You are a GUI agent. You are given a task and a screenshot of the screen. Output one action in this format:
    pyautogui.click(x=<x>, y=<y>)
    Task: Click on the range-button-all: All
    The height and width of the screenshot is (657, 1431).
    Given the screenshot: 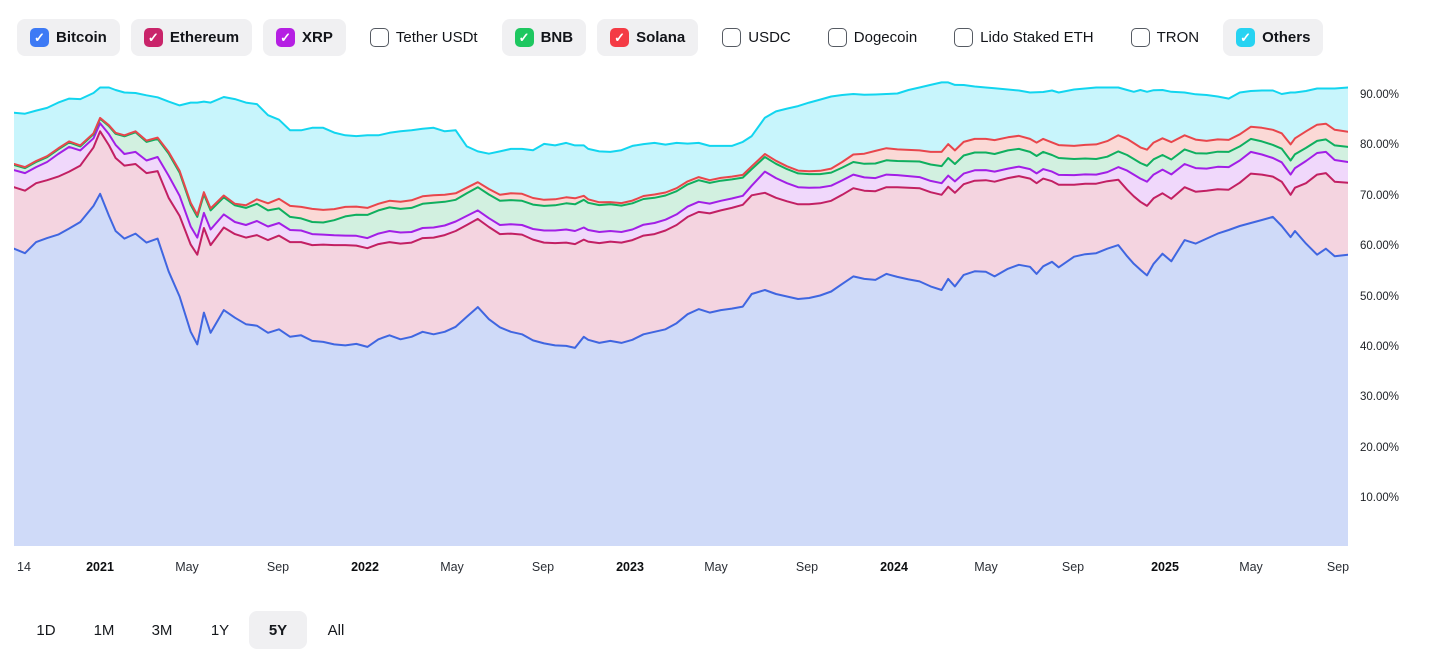 What is the action you would take?
    pyautogui.click(x=336, y=630)
    